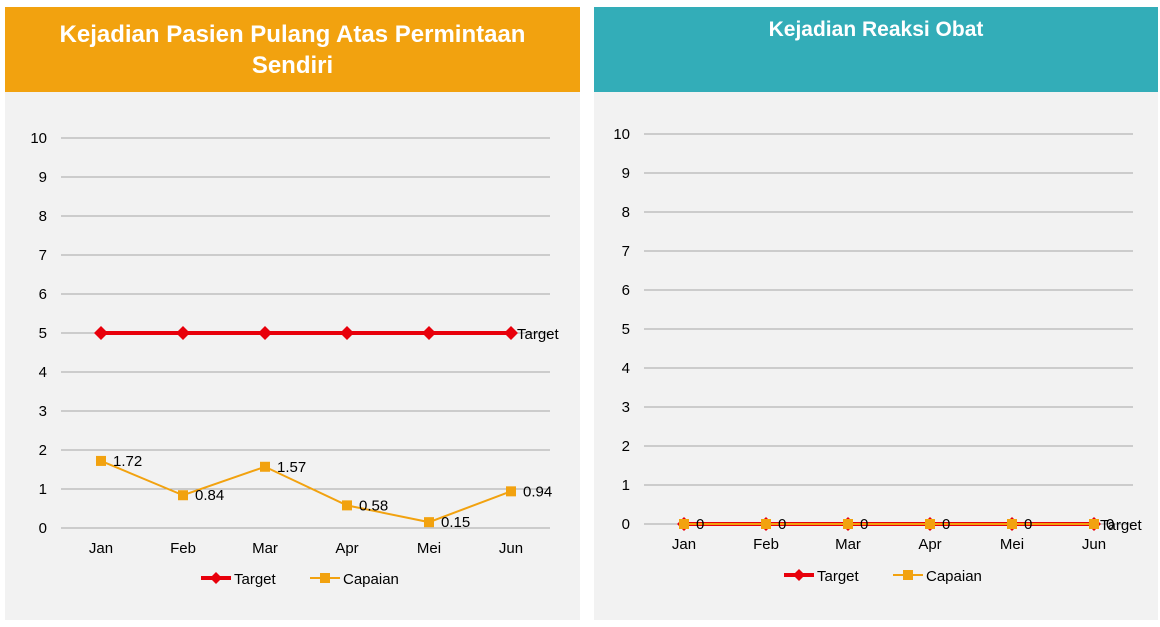  Describe the element at coordinates (455, 522) in the screenshot. I see `data-label: 0.15` at that location.